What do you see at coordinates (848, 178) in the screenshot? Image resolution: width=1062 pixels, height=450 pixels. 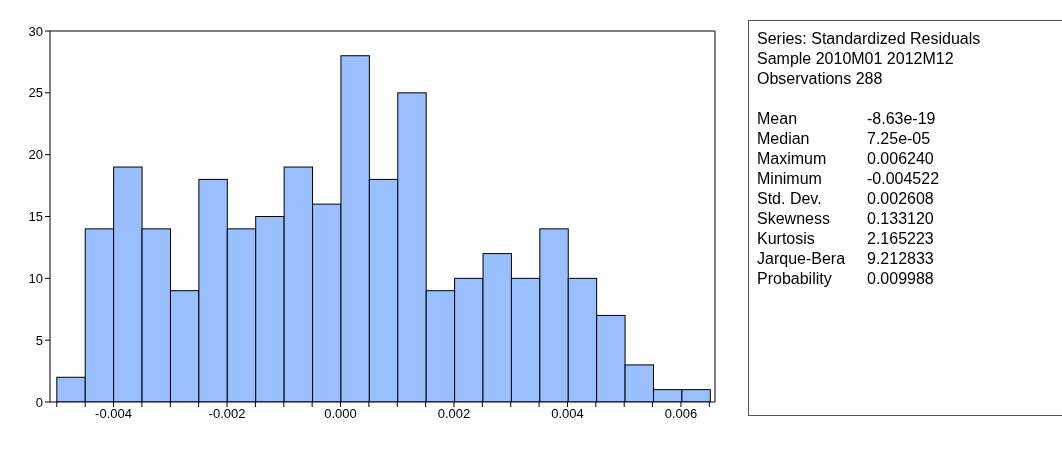 I see `text: Minimum -0.004522` at bounding box center [848, 178].